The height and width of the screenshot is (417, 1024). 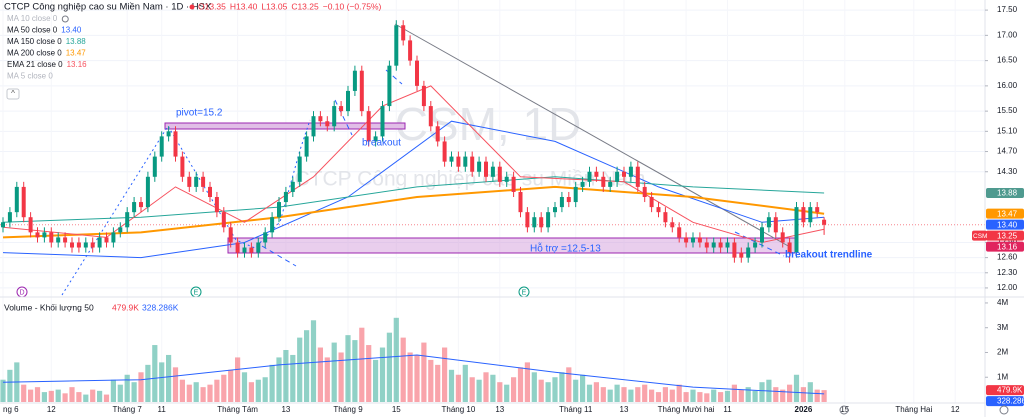 I want to click on legend-name: MA 50 close 0, so click(x=32, y=30).